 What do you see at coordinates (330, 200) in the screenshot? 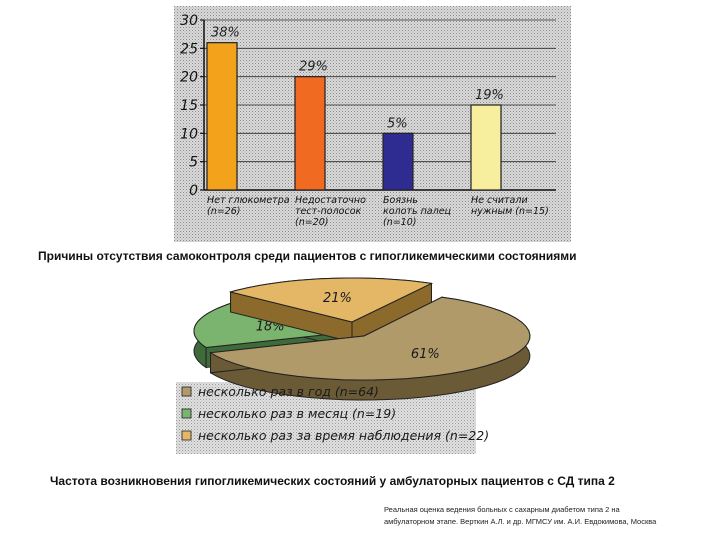
I see `x-tick-label: Недостаточно` at bounding box center [330, 200].